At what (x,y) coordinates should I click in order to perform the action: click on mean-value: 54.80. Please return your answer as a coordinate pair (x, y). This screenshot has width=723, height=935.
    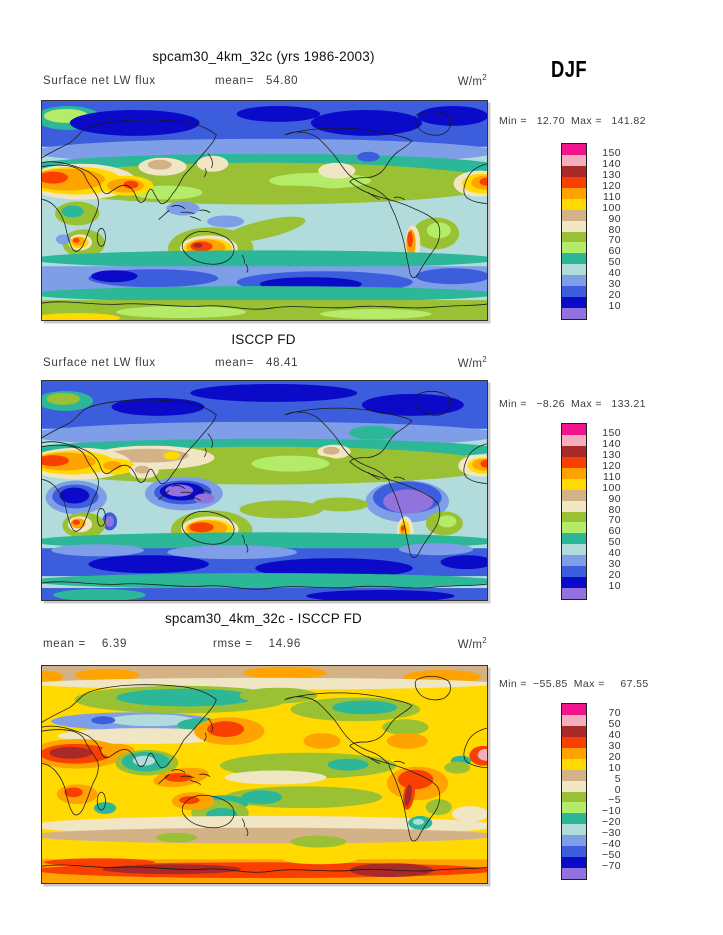
    Looking at the image, I should click on (282, 81).